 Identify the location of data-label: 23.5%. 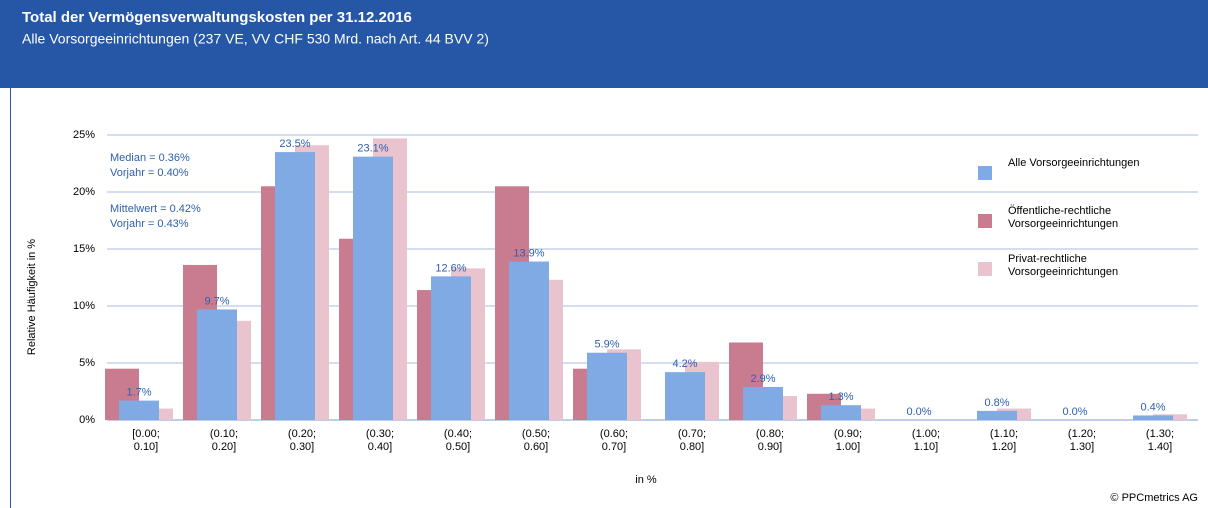
(294, 144).